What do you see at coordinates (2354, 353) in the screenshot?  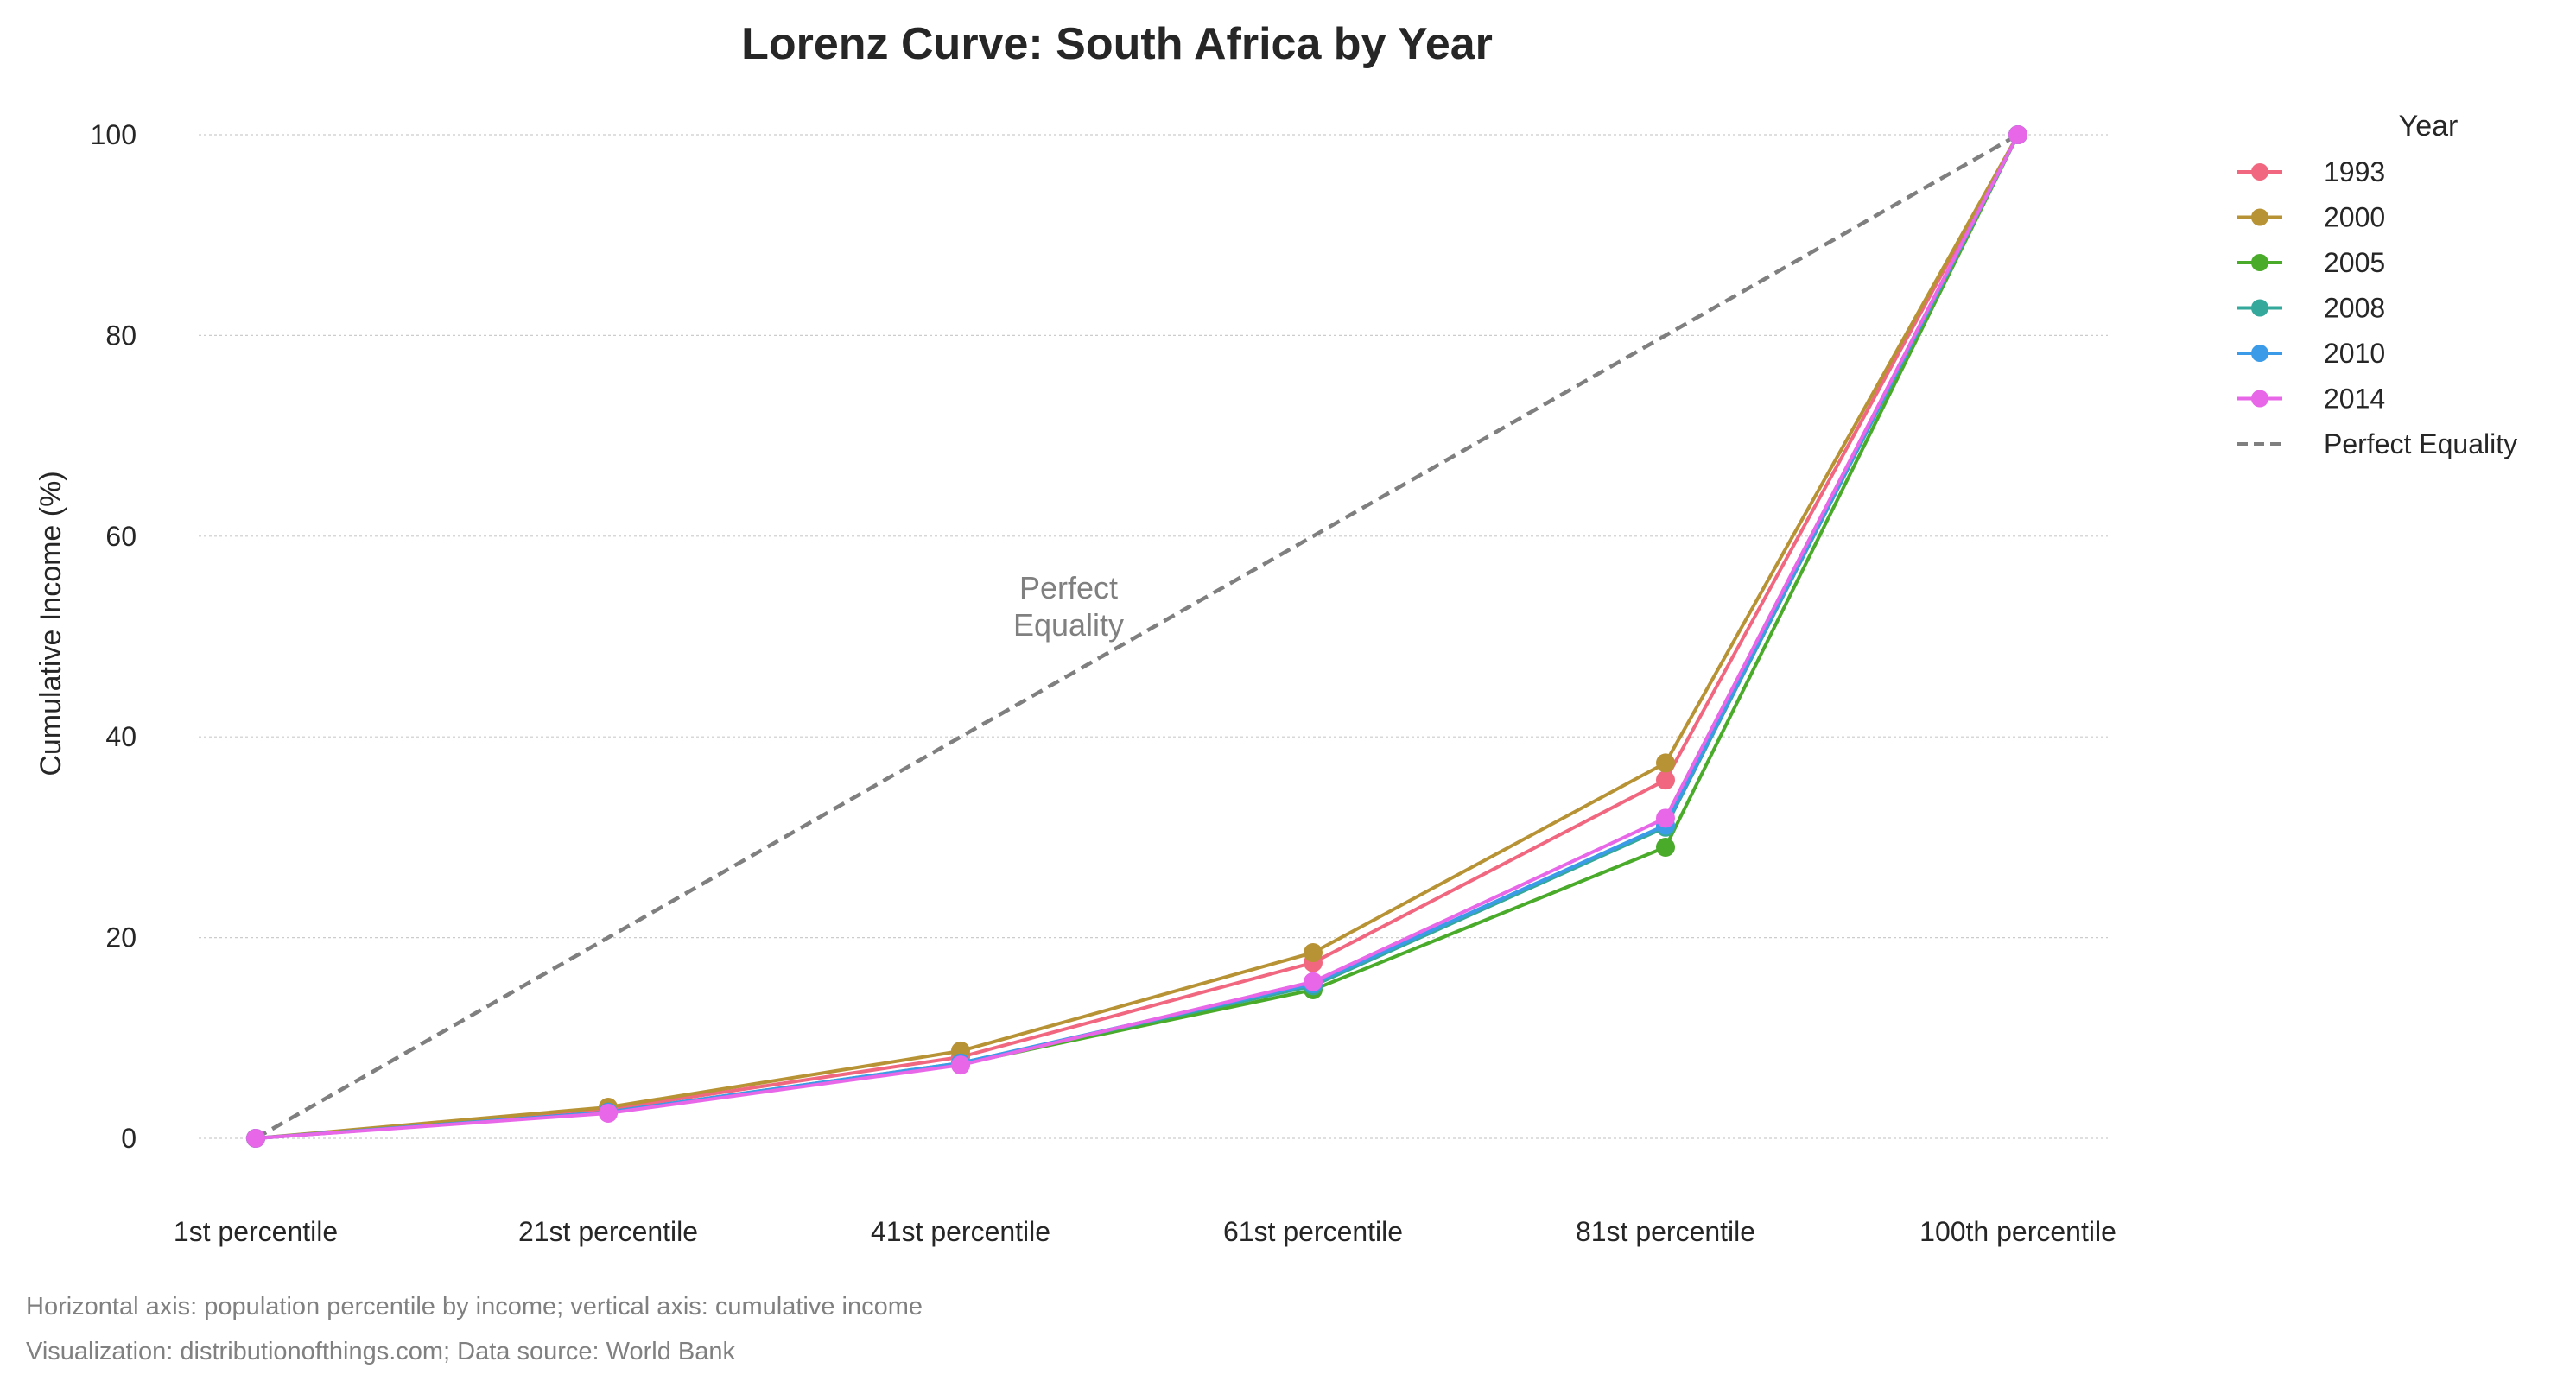 I see `legend-label: 2010` at bounding box center [2354, 353].